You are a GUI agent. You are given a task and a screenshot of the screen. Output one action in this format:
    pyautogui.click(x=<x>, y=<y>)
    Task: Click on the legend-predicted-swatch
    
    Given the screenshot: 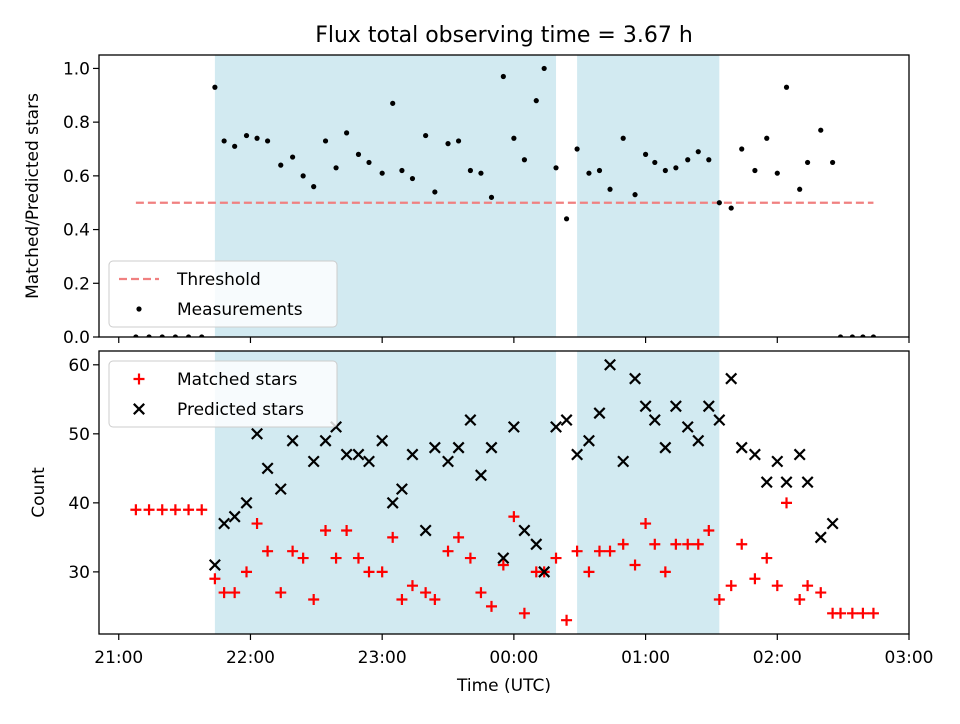 What is the action you would take?
    pyautogui.click(x=139, y=409)
    